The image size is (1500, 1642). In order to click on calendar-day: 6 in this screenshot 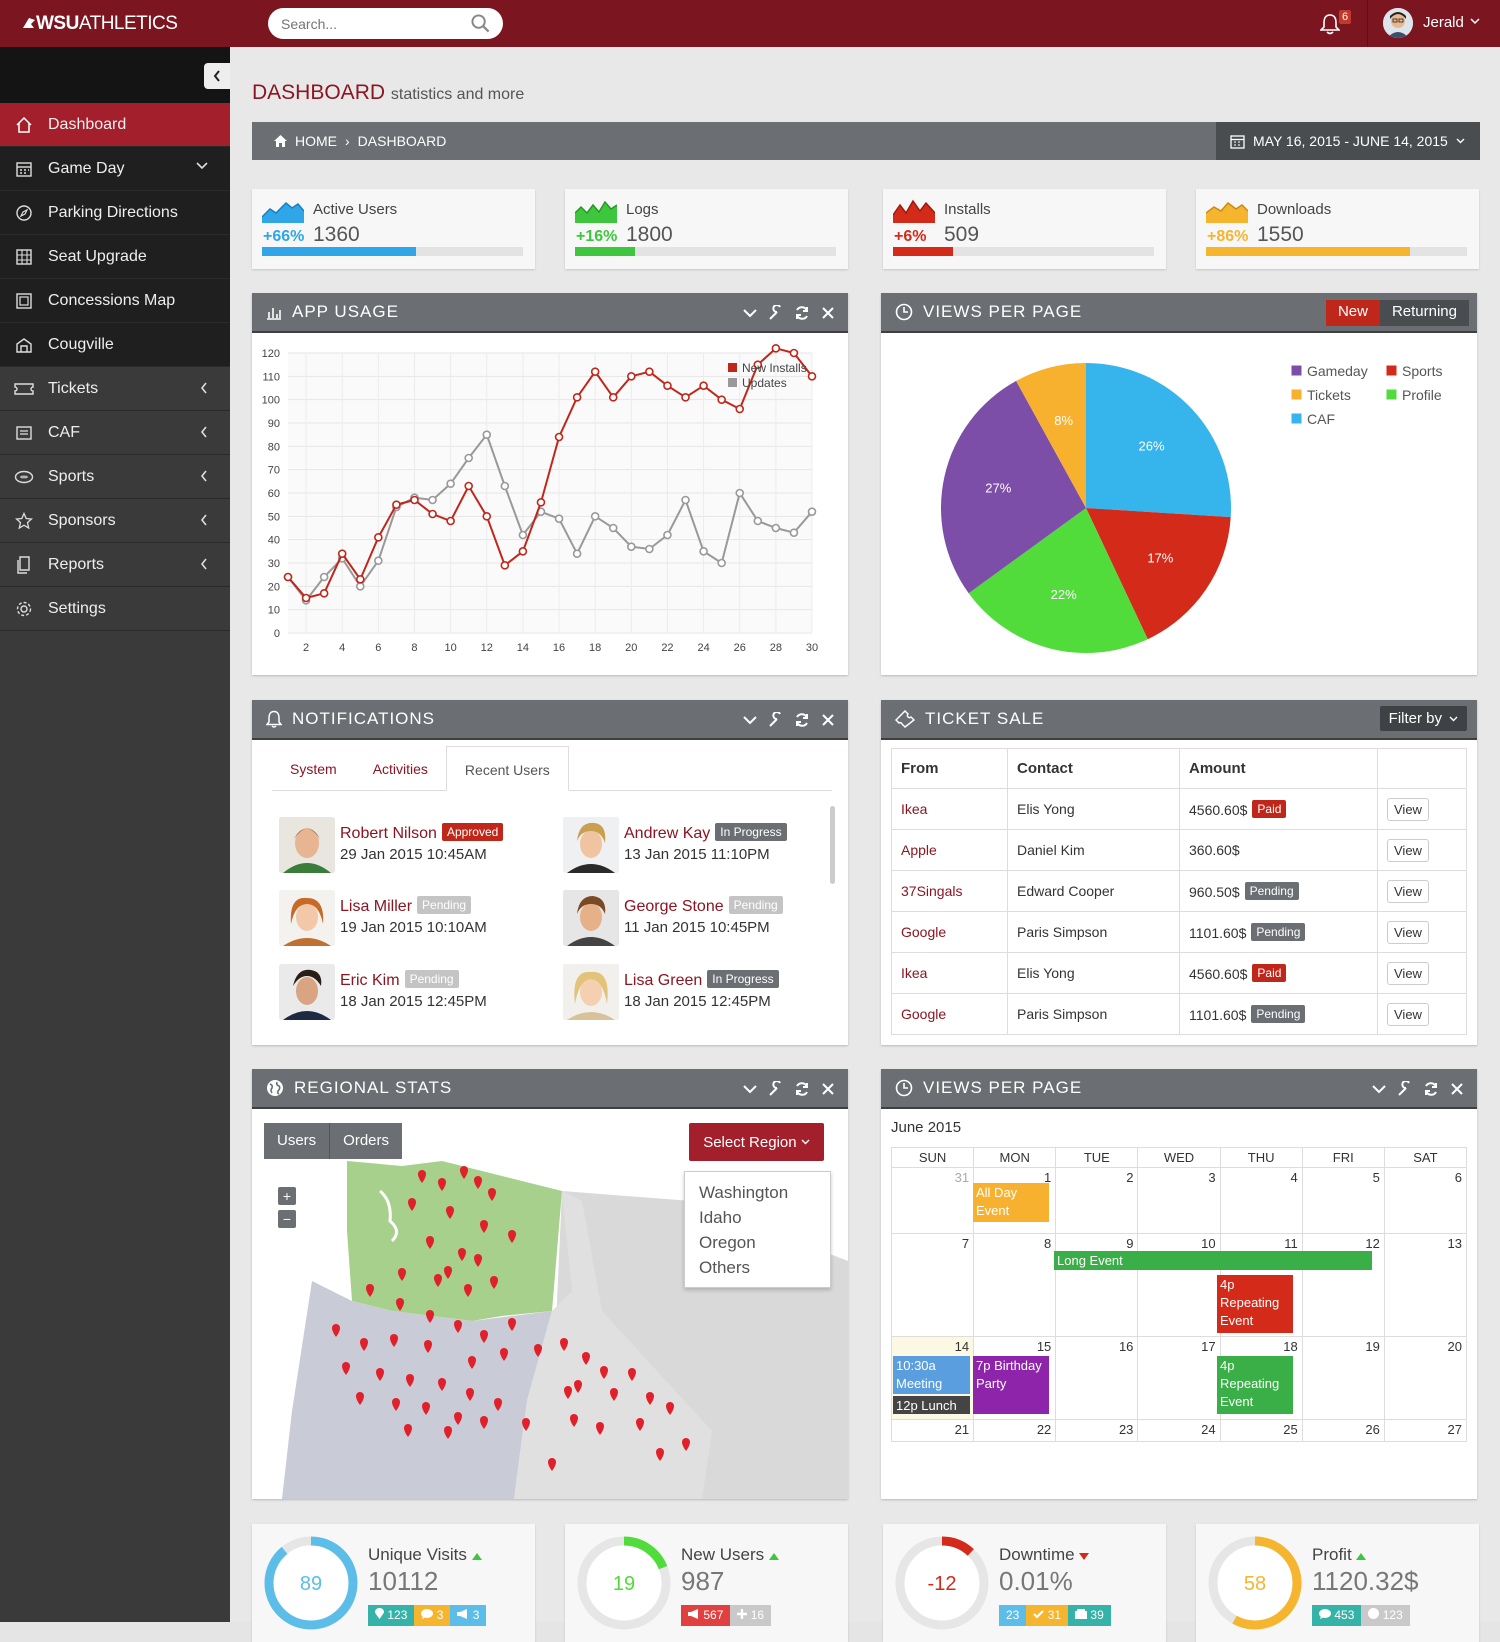, I will do `click(1425, 1200)`.